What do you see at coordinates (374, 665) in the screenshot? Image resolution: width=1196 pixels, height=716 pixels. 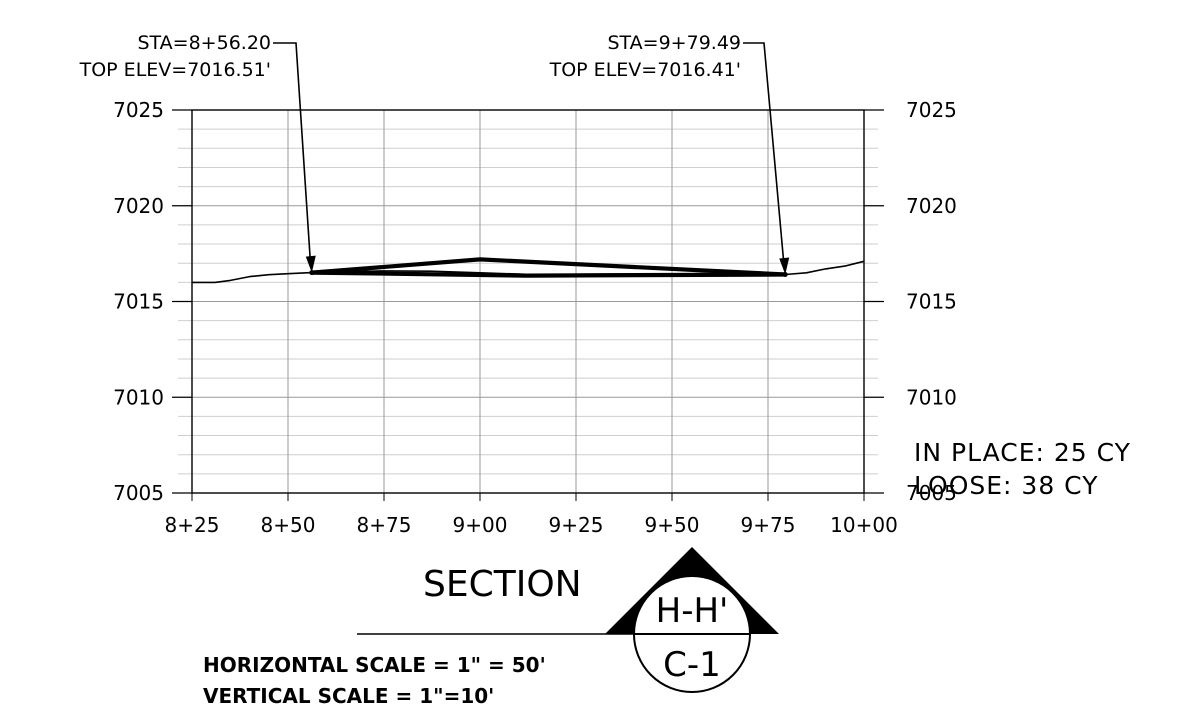 I see `horizontal-scale: HORIZONTAL SCALE = 1" = 50'` at bounding box center [374, 665].